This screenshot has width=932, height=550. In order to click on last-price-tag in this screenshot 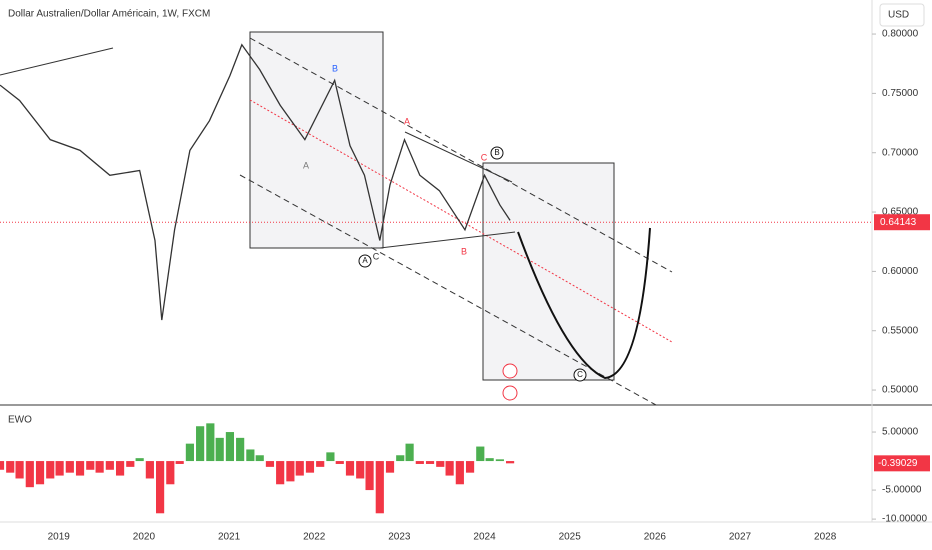, I will do `click(902, 222)`.